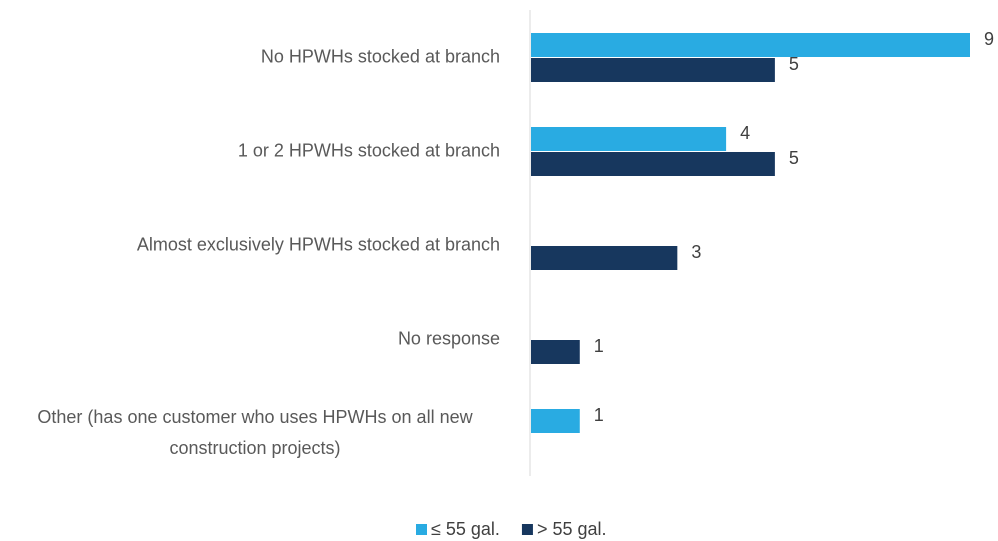 Image resolution: width=998 pixels, height=541 pixels. Describe the element at coordinates (380, 56) in the screenshot. I see `category-label: No HPWHs stocked at branch` at that location.